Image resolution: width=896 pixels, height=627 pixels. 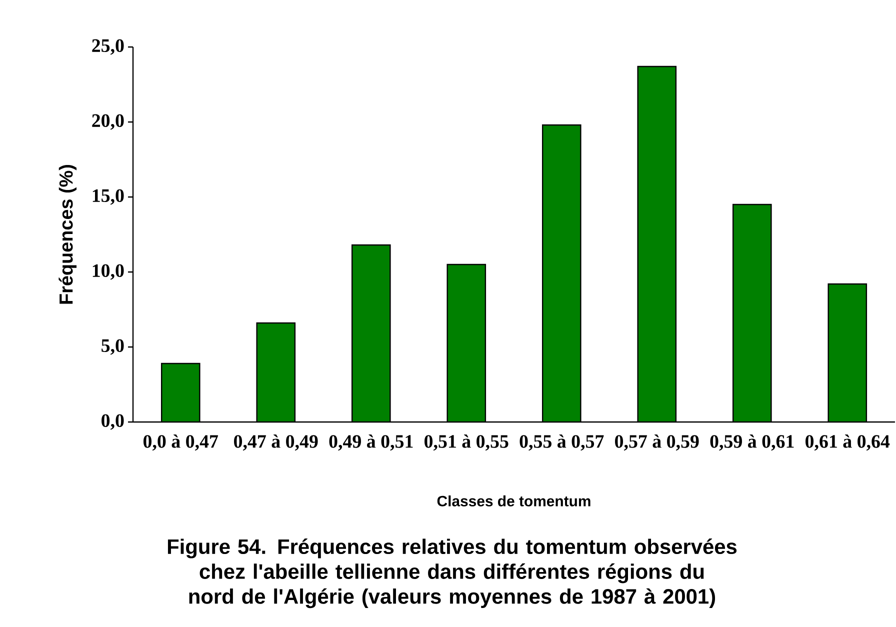 What do you see at coordinates (848, 442) in the screenshot?
I see `x-tick-label: 0,61 à 0,64` at bounding box center [848, 442].